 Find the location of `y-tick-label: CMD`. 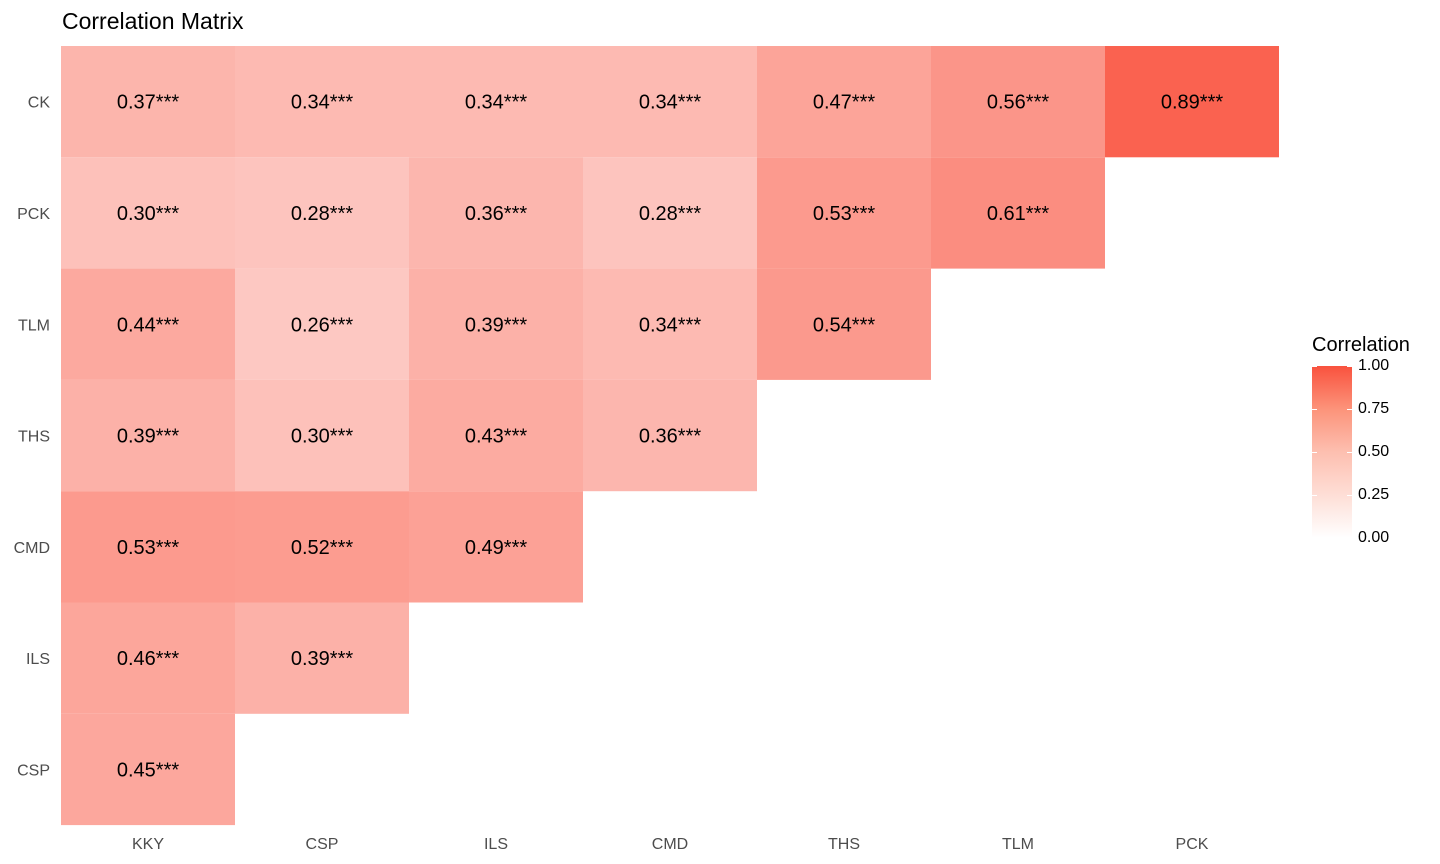

y-tick-label: CMD is located at coordinates (32, 548).